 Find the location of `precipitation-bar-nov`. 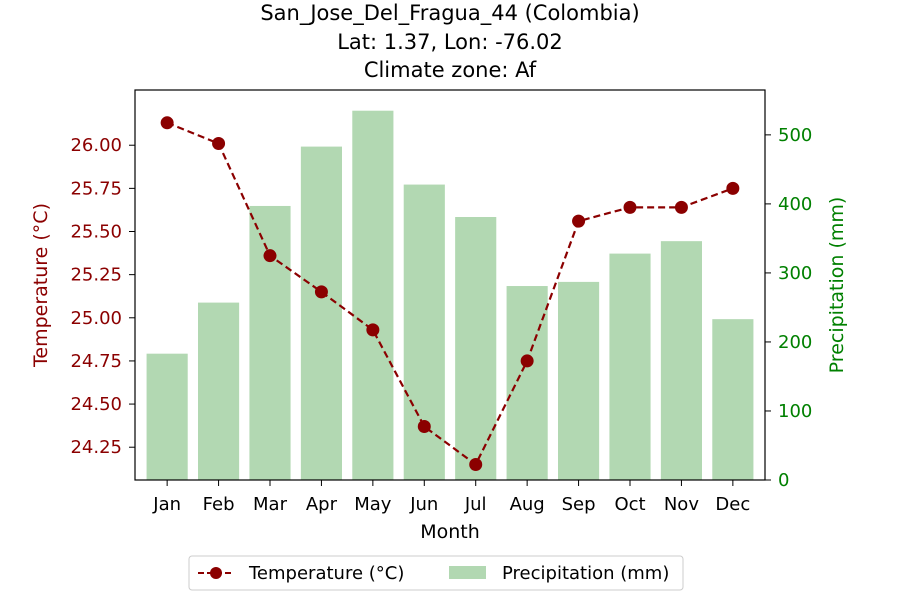

precipitation-bar-nov is located at coordinates (681, 360).